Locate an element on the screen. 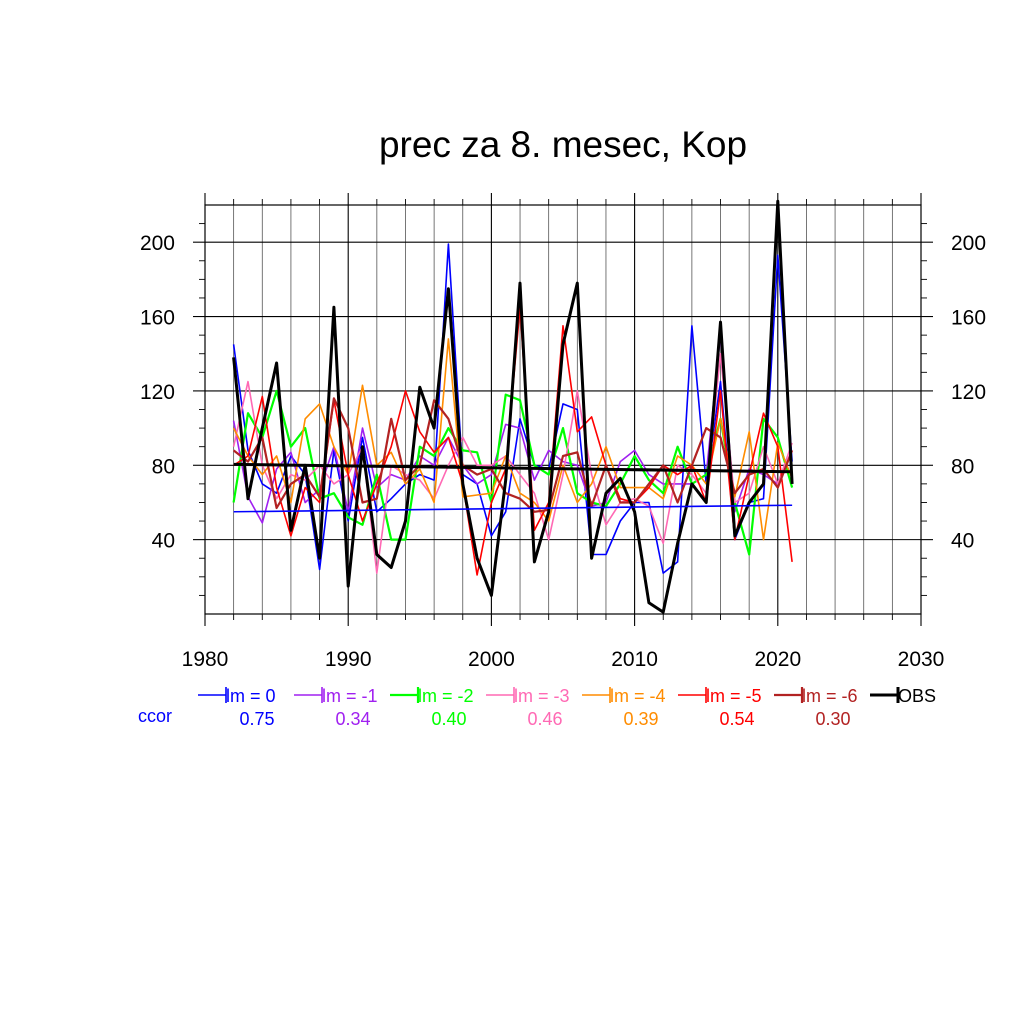 The image size is (1024, 1024). y-tick-label: 40 is located at coordinates (163, 541).